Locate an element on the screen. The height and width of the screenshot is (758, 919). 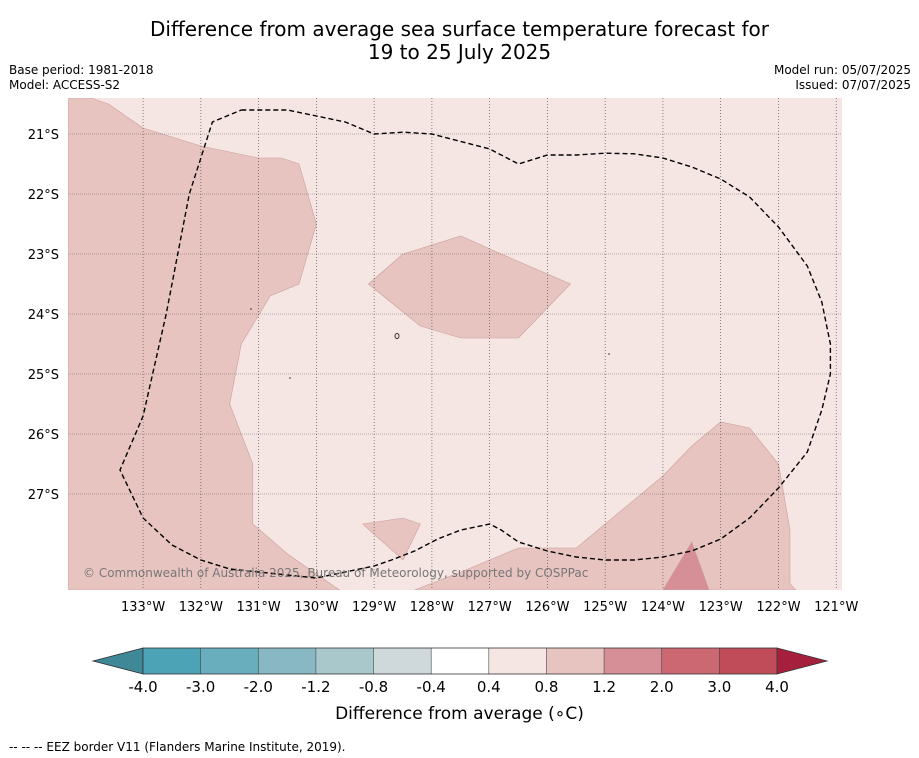
longitude-tick-label: 127°W is located at coordinates (490, 607).